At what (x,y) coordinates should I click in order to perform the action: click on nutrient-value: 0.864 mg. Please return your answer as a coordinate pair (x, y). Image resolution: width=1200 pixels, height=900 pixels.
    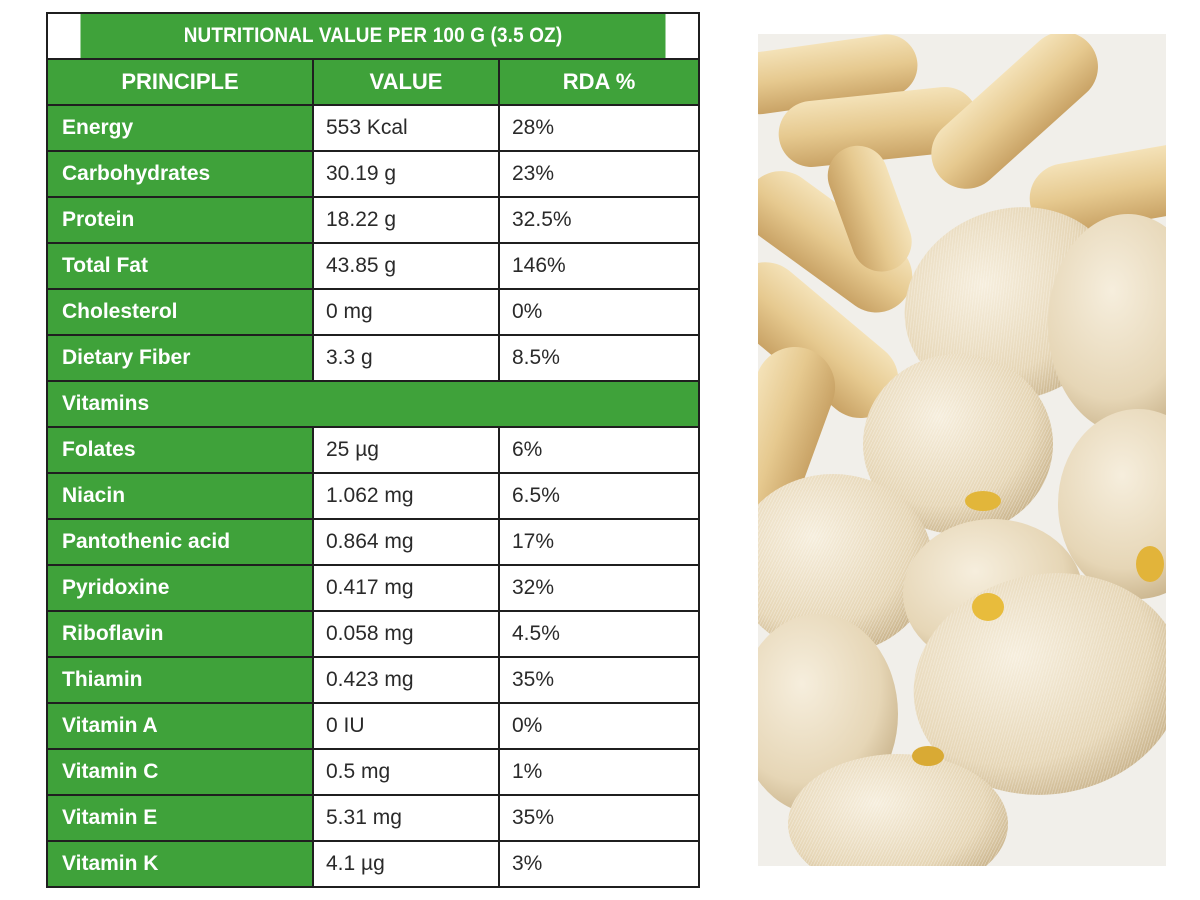
    Looking at the image, I should click on (406, 542).